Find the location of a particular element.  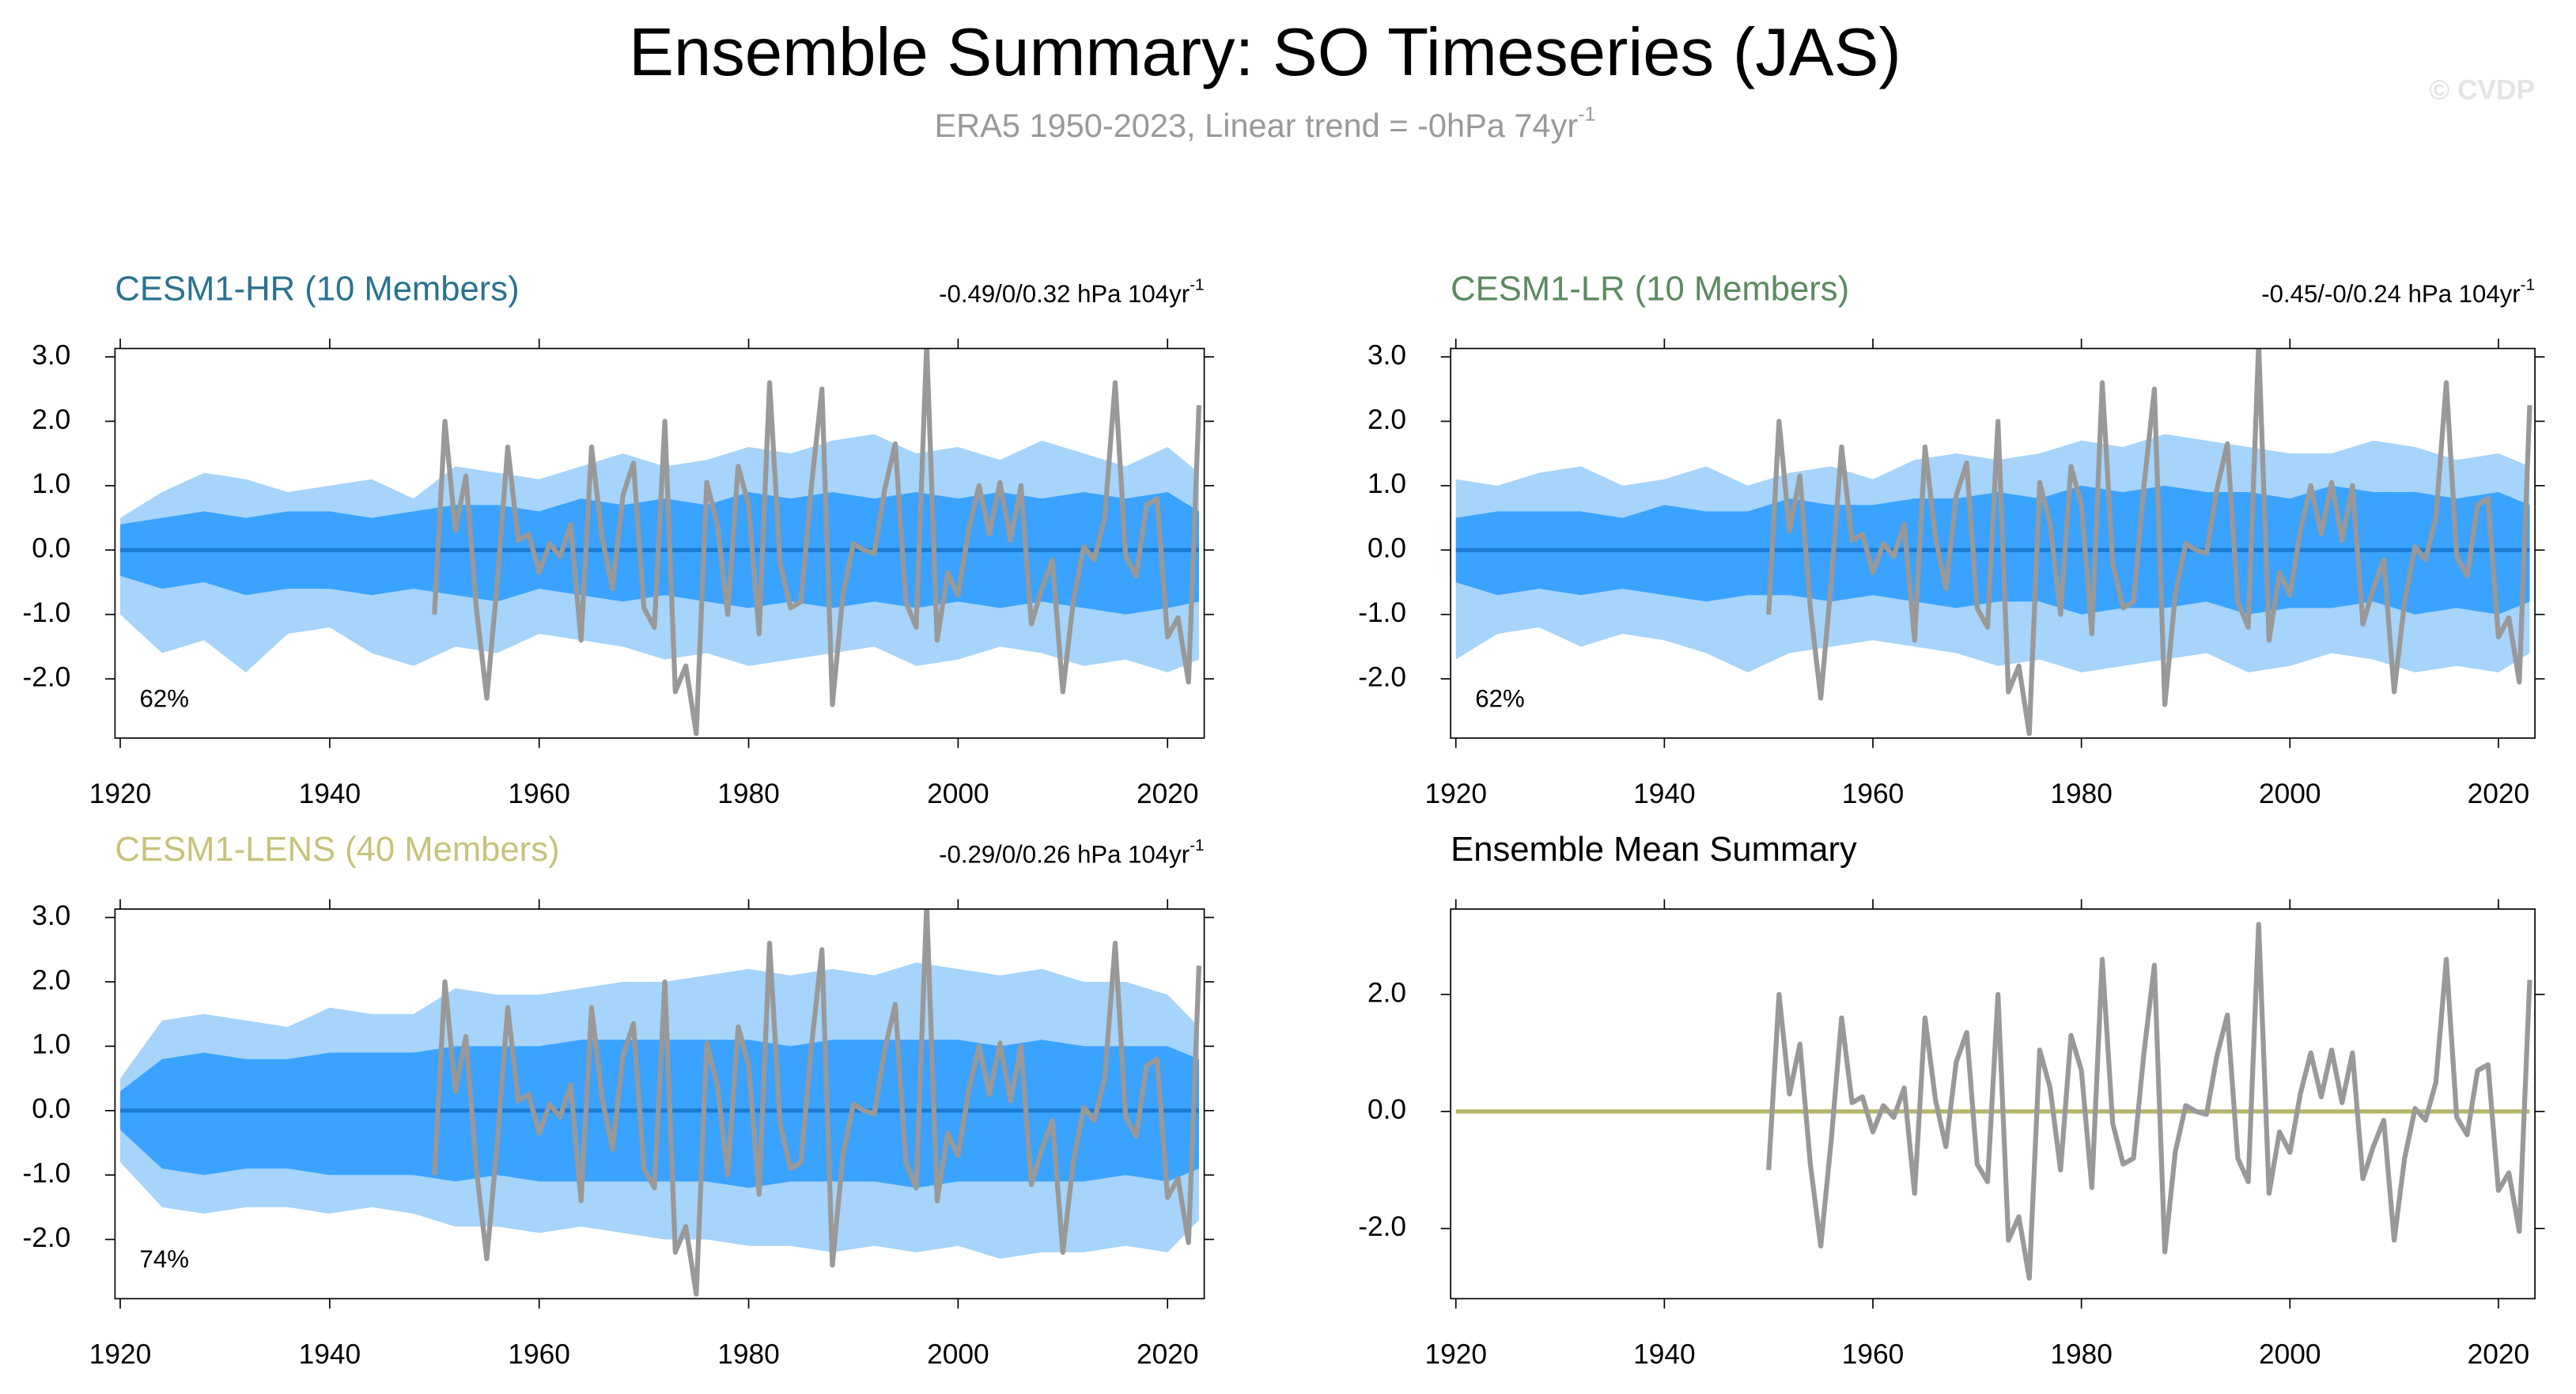

percent-label: 74% is located at coordinates (165, 1259).